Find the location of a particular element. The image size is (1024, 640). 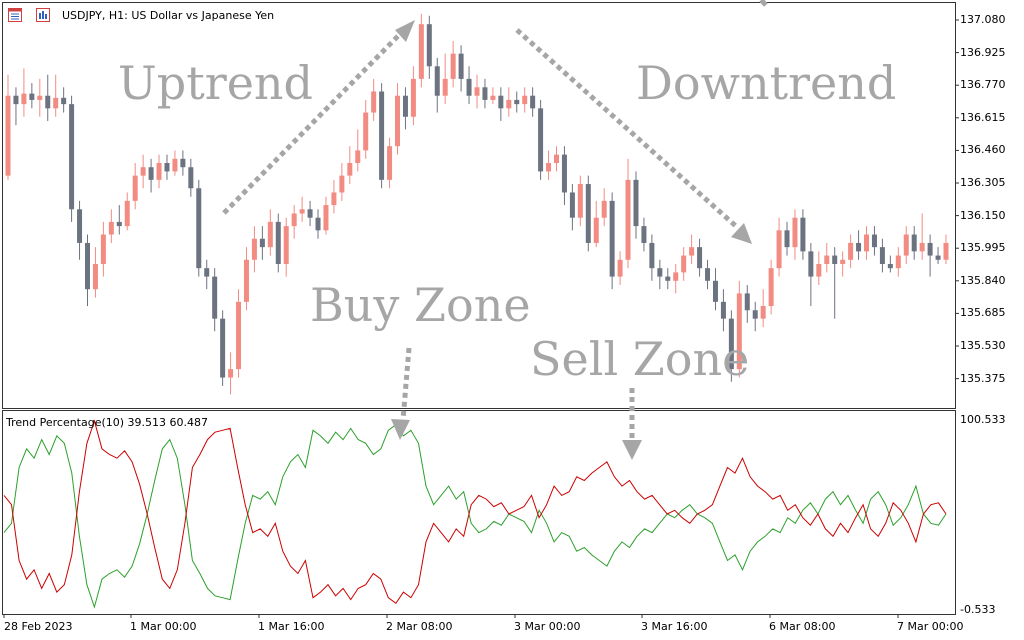

price-axis-label: 136.305 is located at coordinates (983, 182).